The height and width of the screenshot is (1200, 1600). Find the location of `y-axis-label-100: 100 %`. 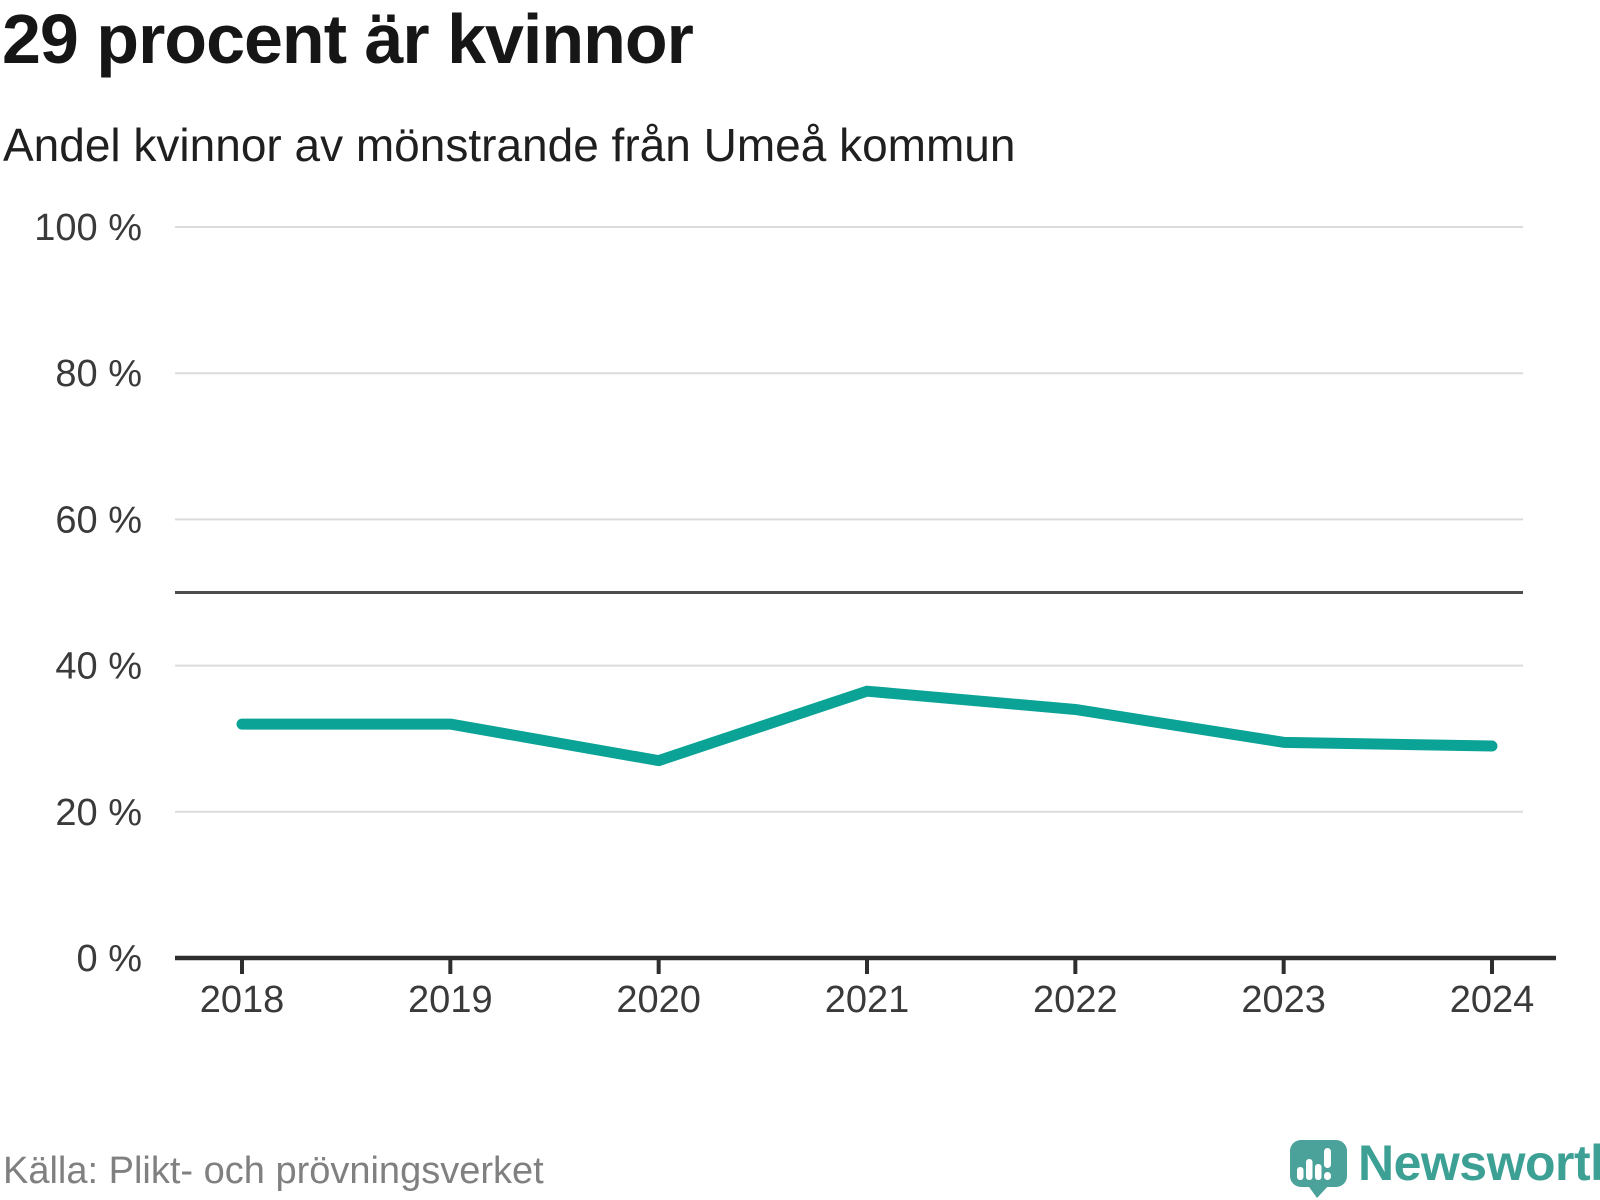

y-axis-label-100: 100 % is located at coordinates (88, 228).